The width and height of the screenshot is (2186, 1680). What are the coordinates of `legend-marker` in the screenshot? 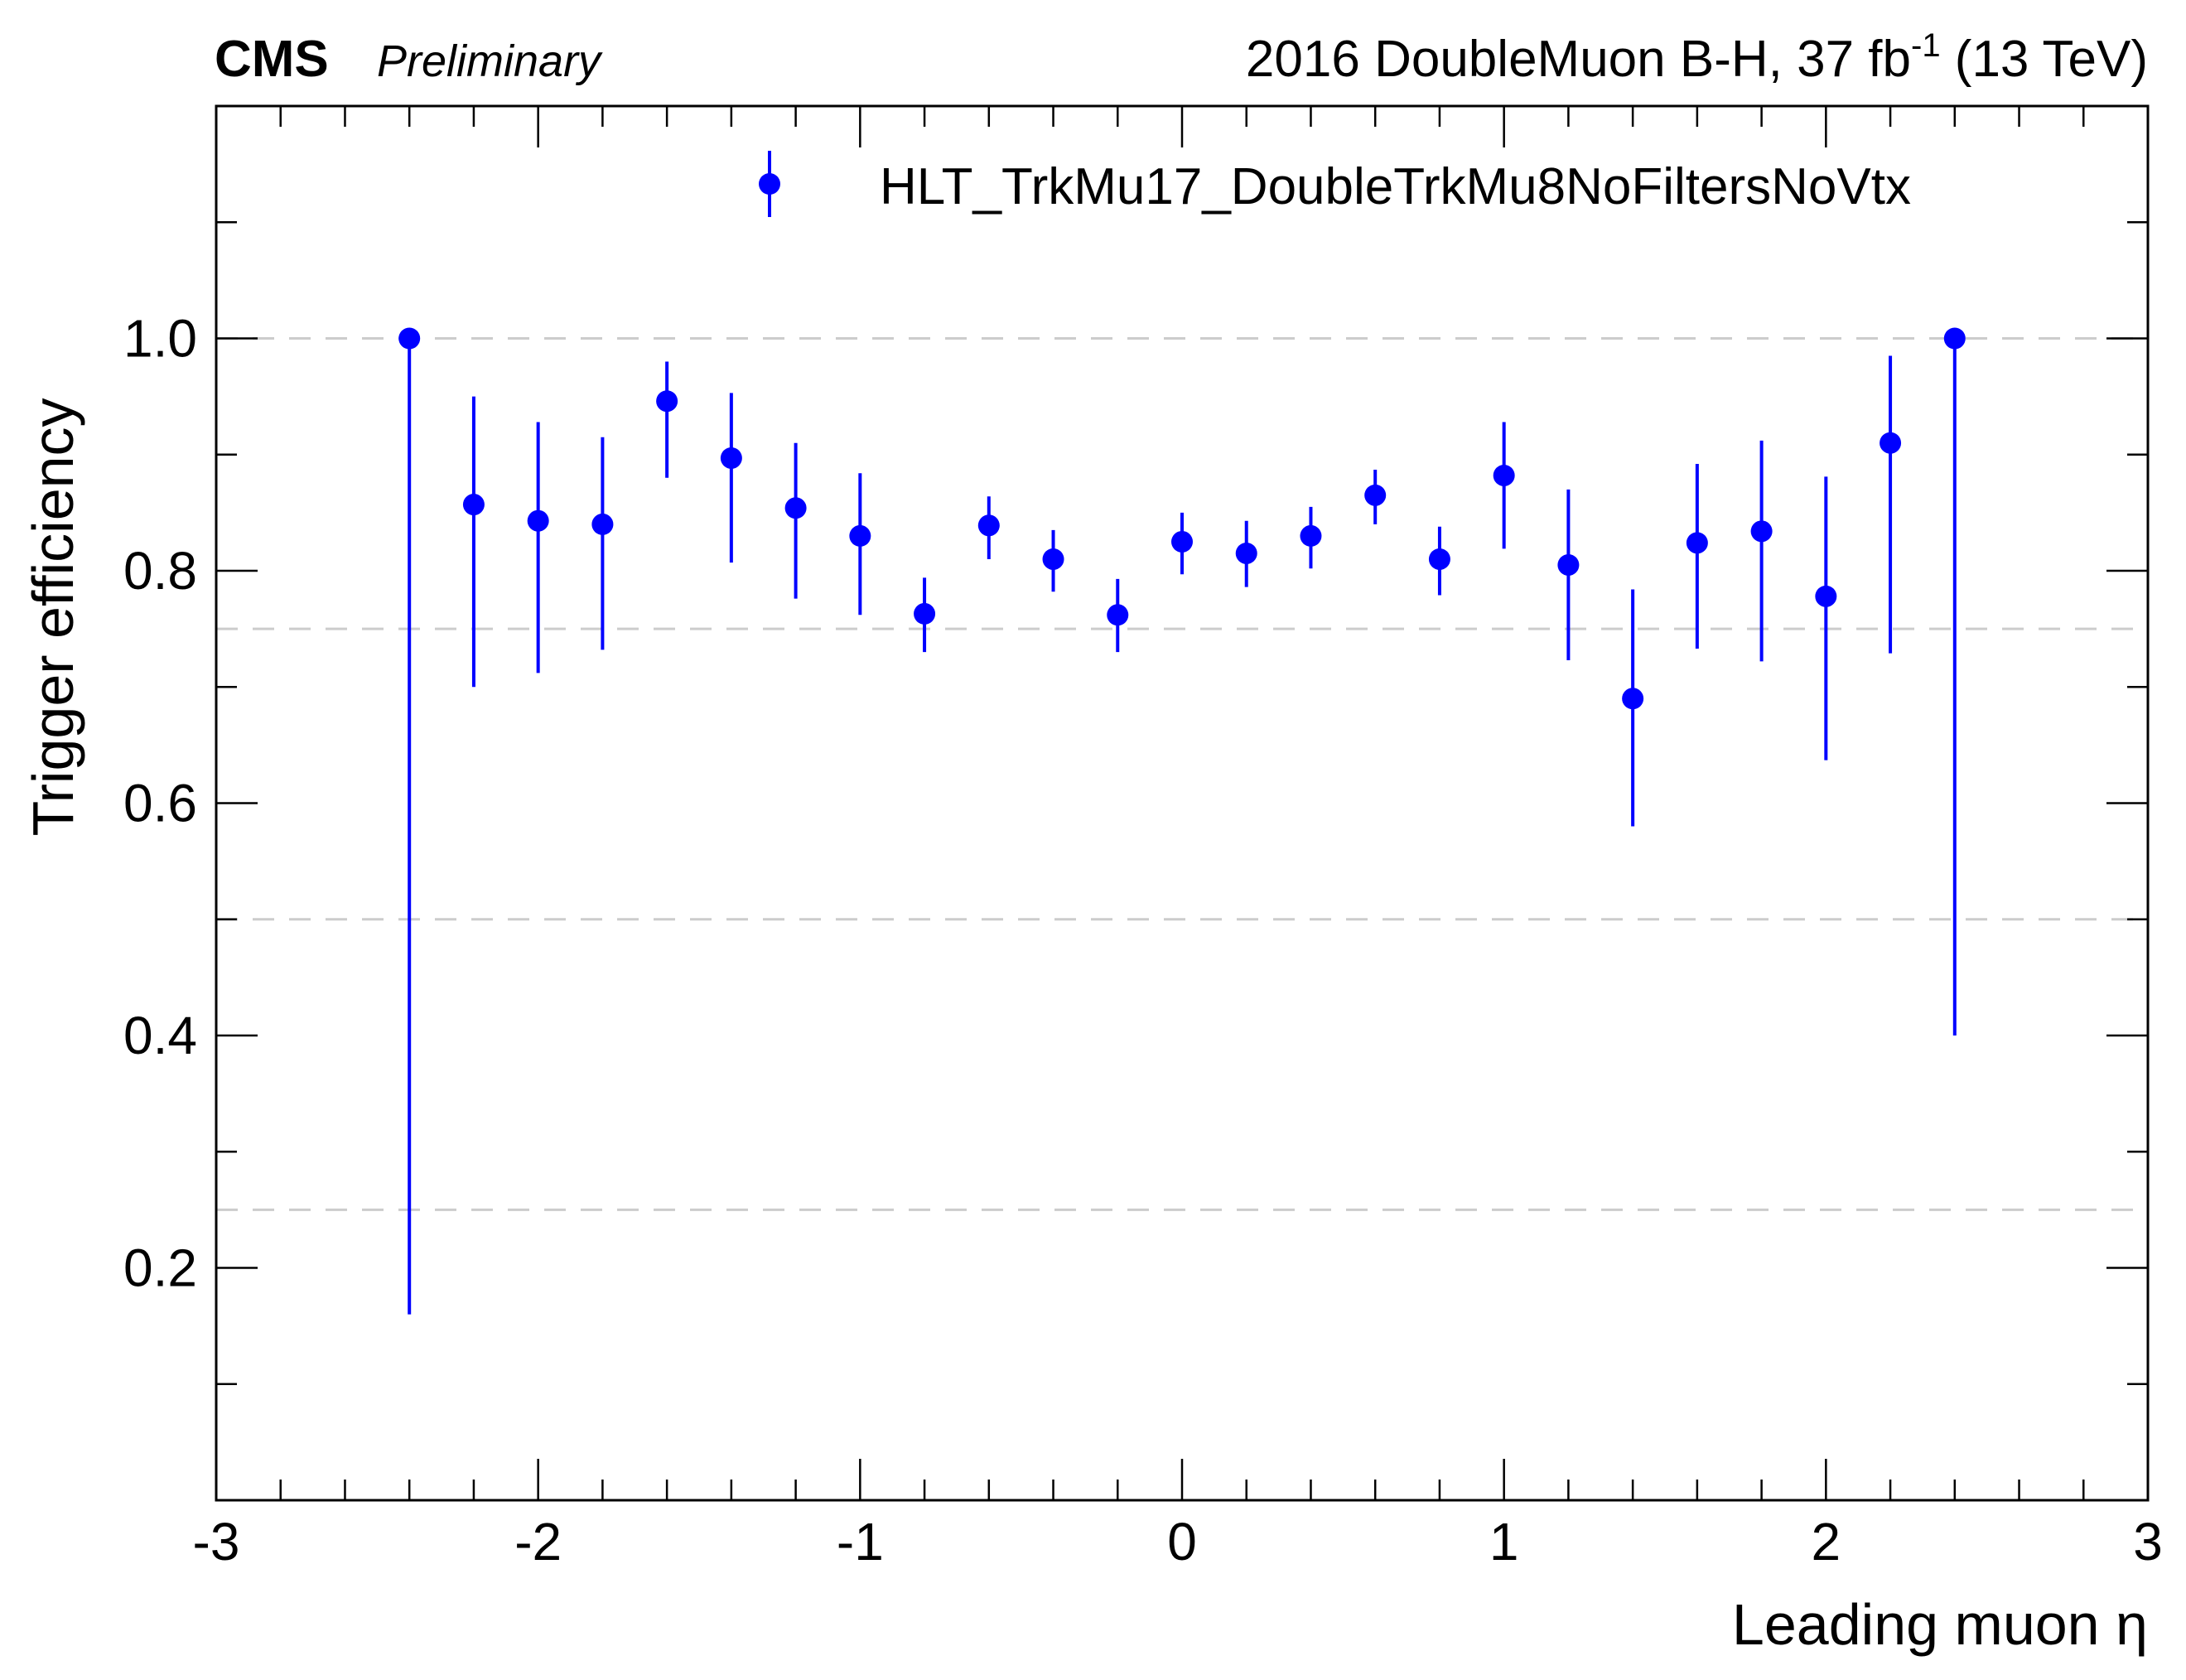 It's located at (769, 184).